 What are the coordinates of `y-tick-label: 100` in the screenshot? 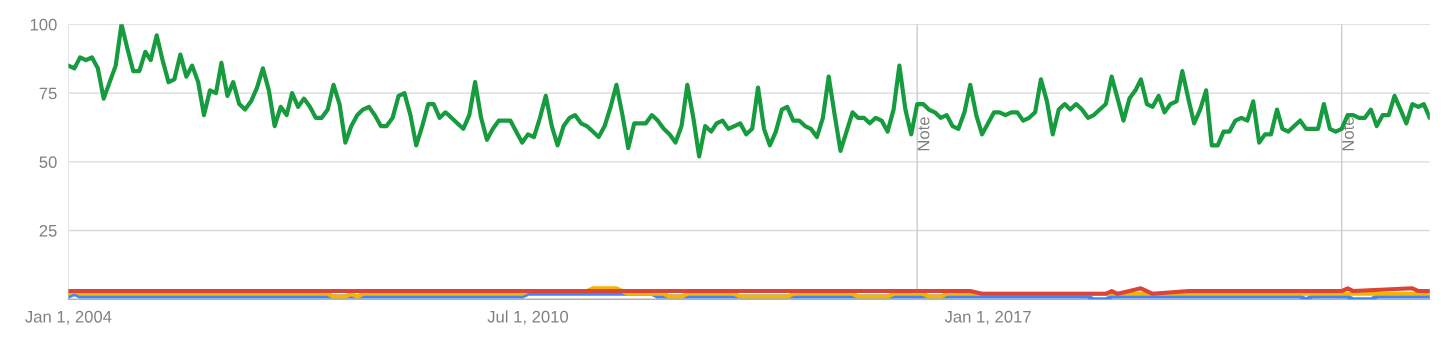 It's located at (43, 24).